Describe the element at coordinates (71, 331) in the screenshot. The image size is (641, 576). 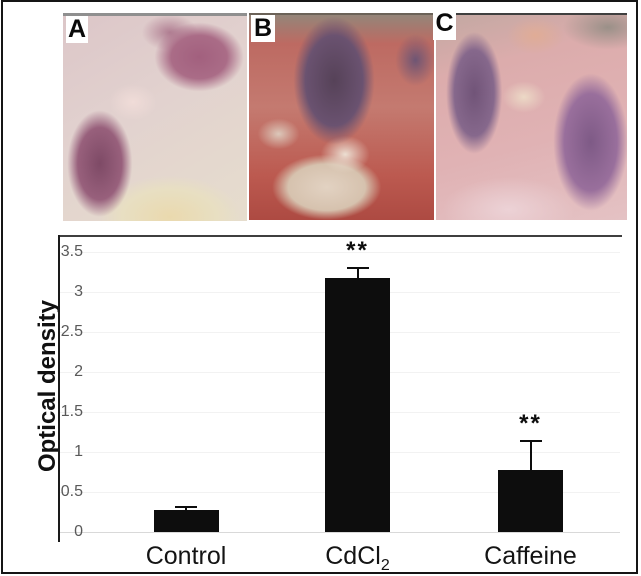
I see `y-tick-label: 2.5` at that location.